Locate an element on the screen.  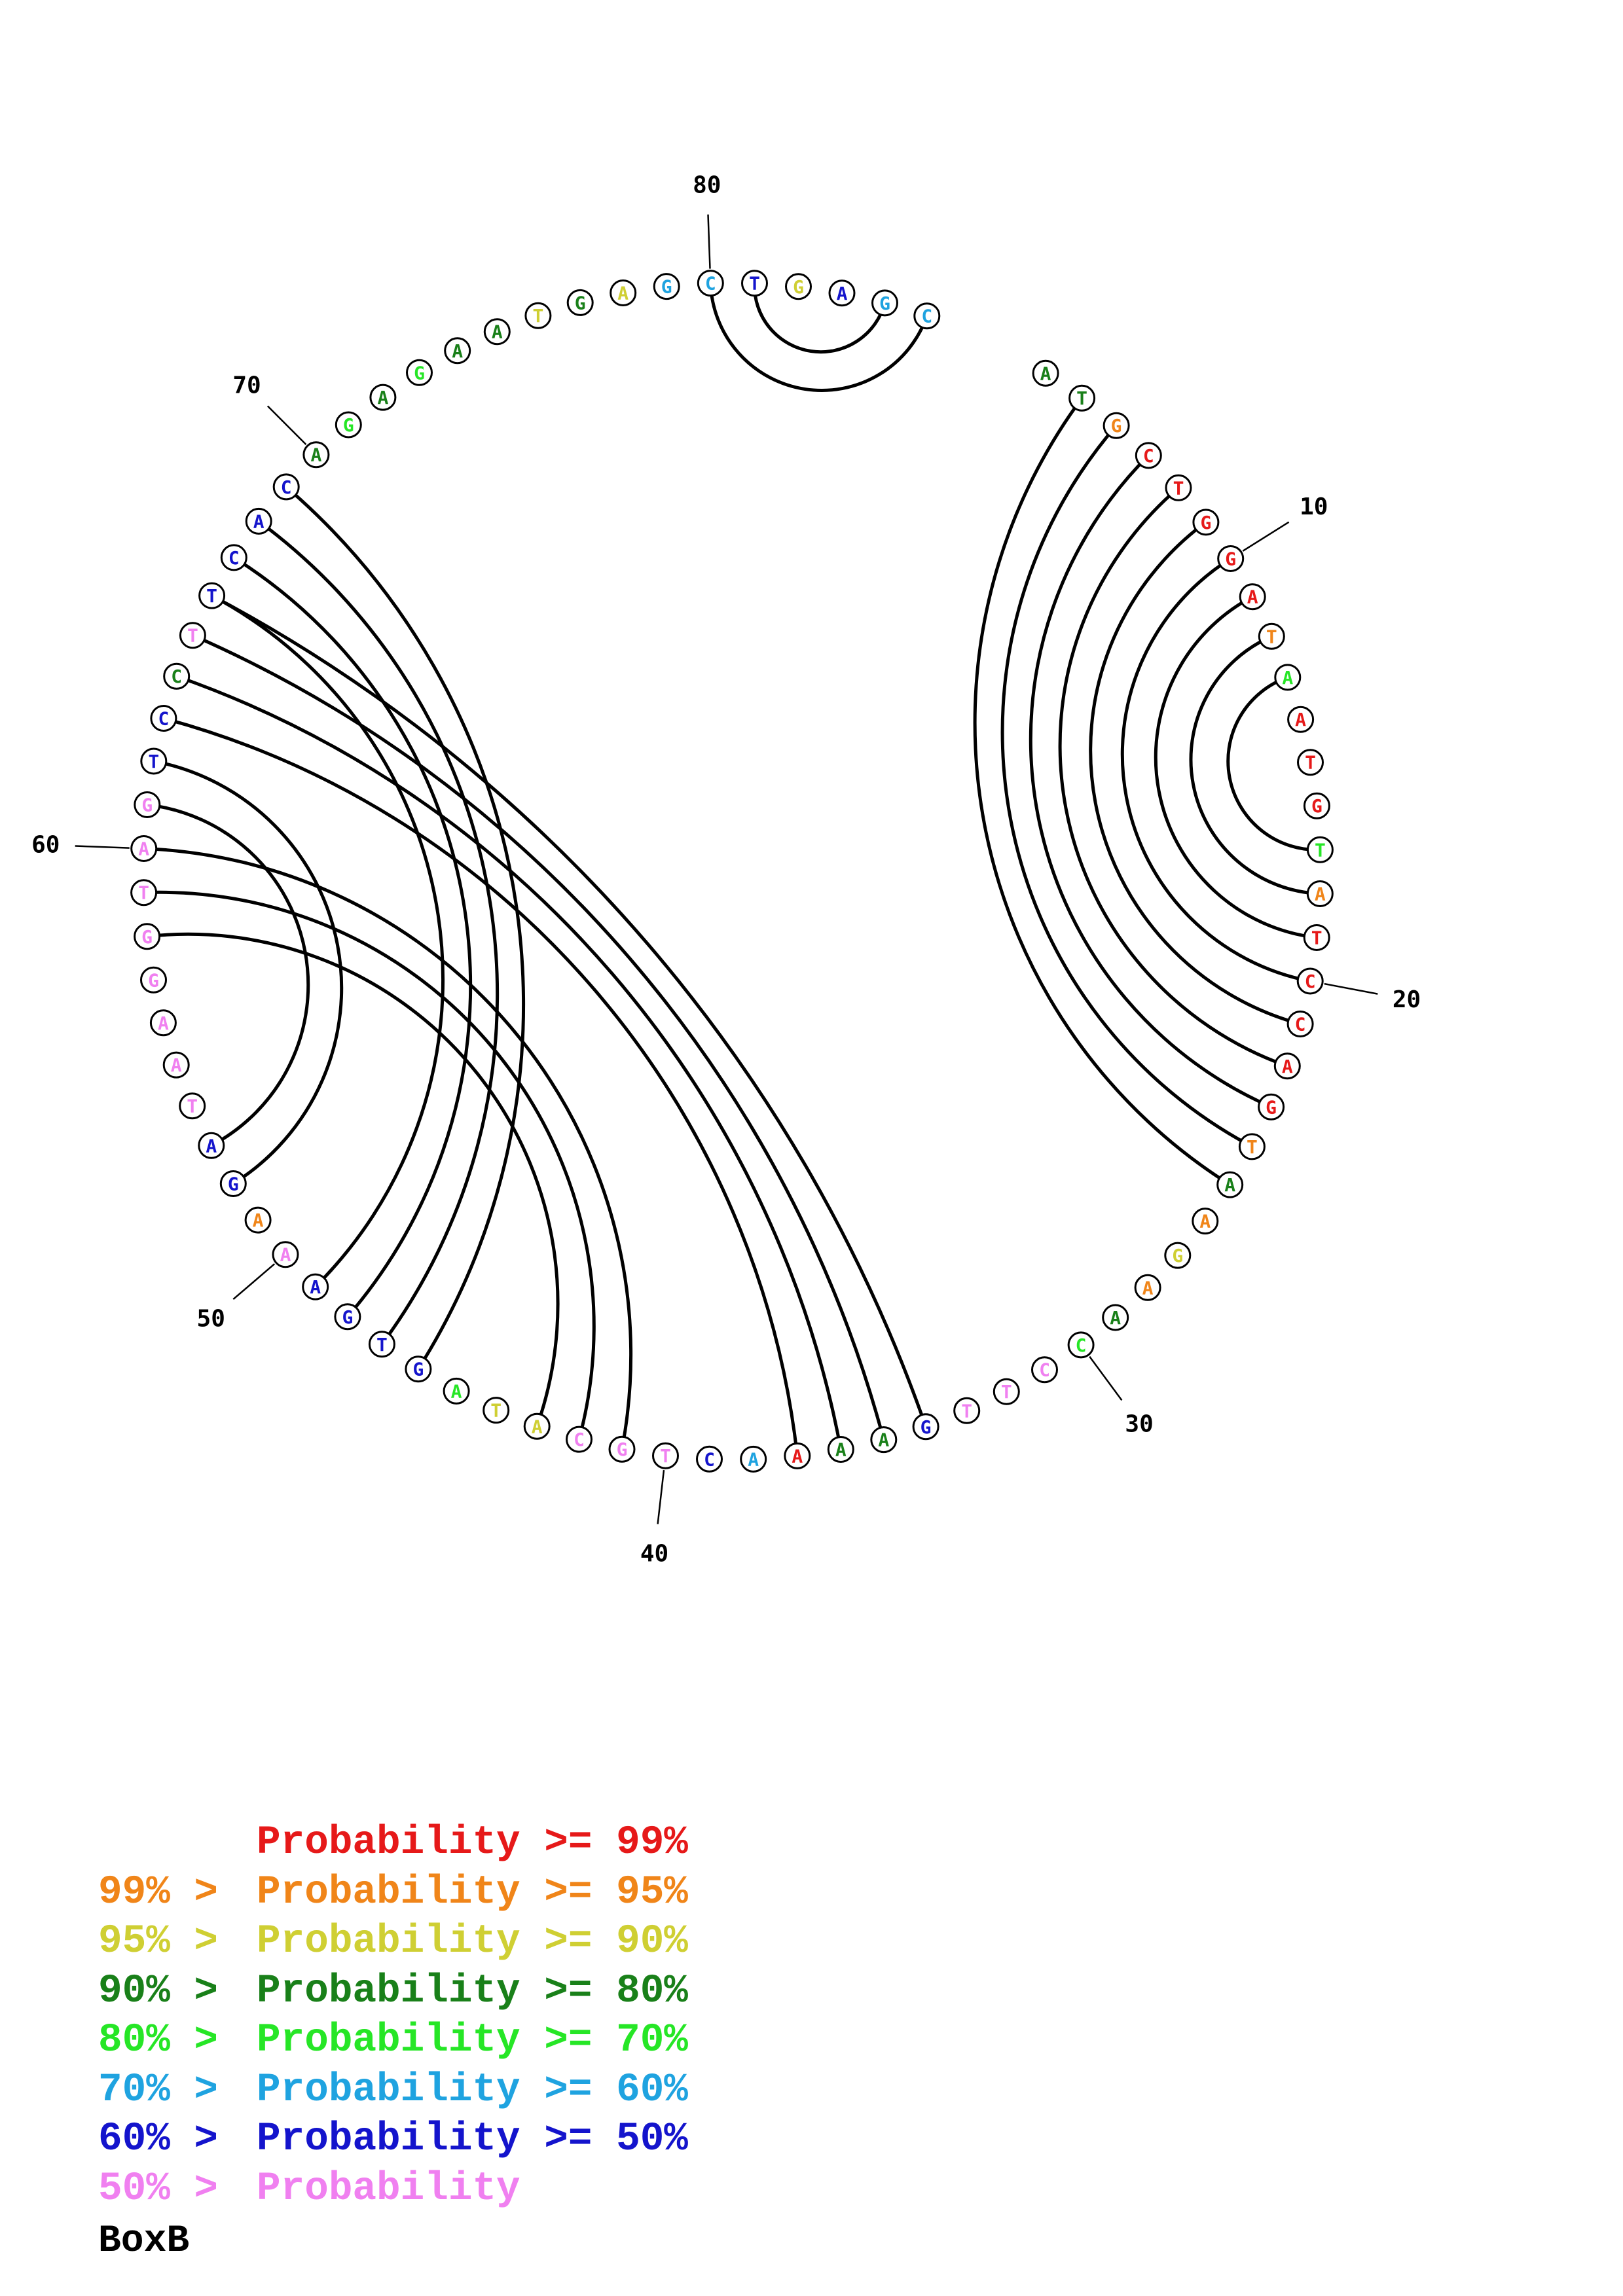
legend-threshold: 95% > is located at coordinates (158, 1941).